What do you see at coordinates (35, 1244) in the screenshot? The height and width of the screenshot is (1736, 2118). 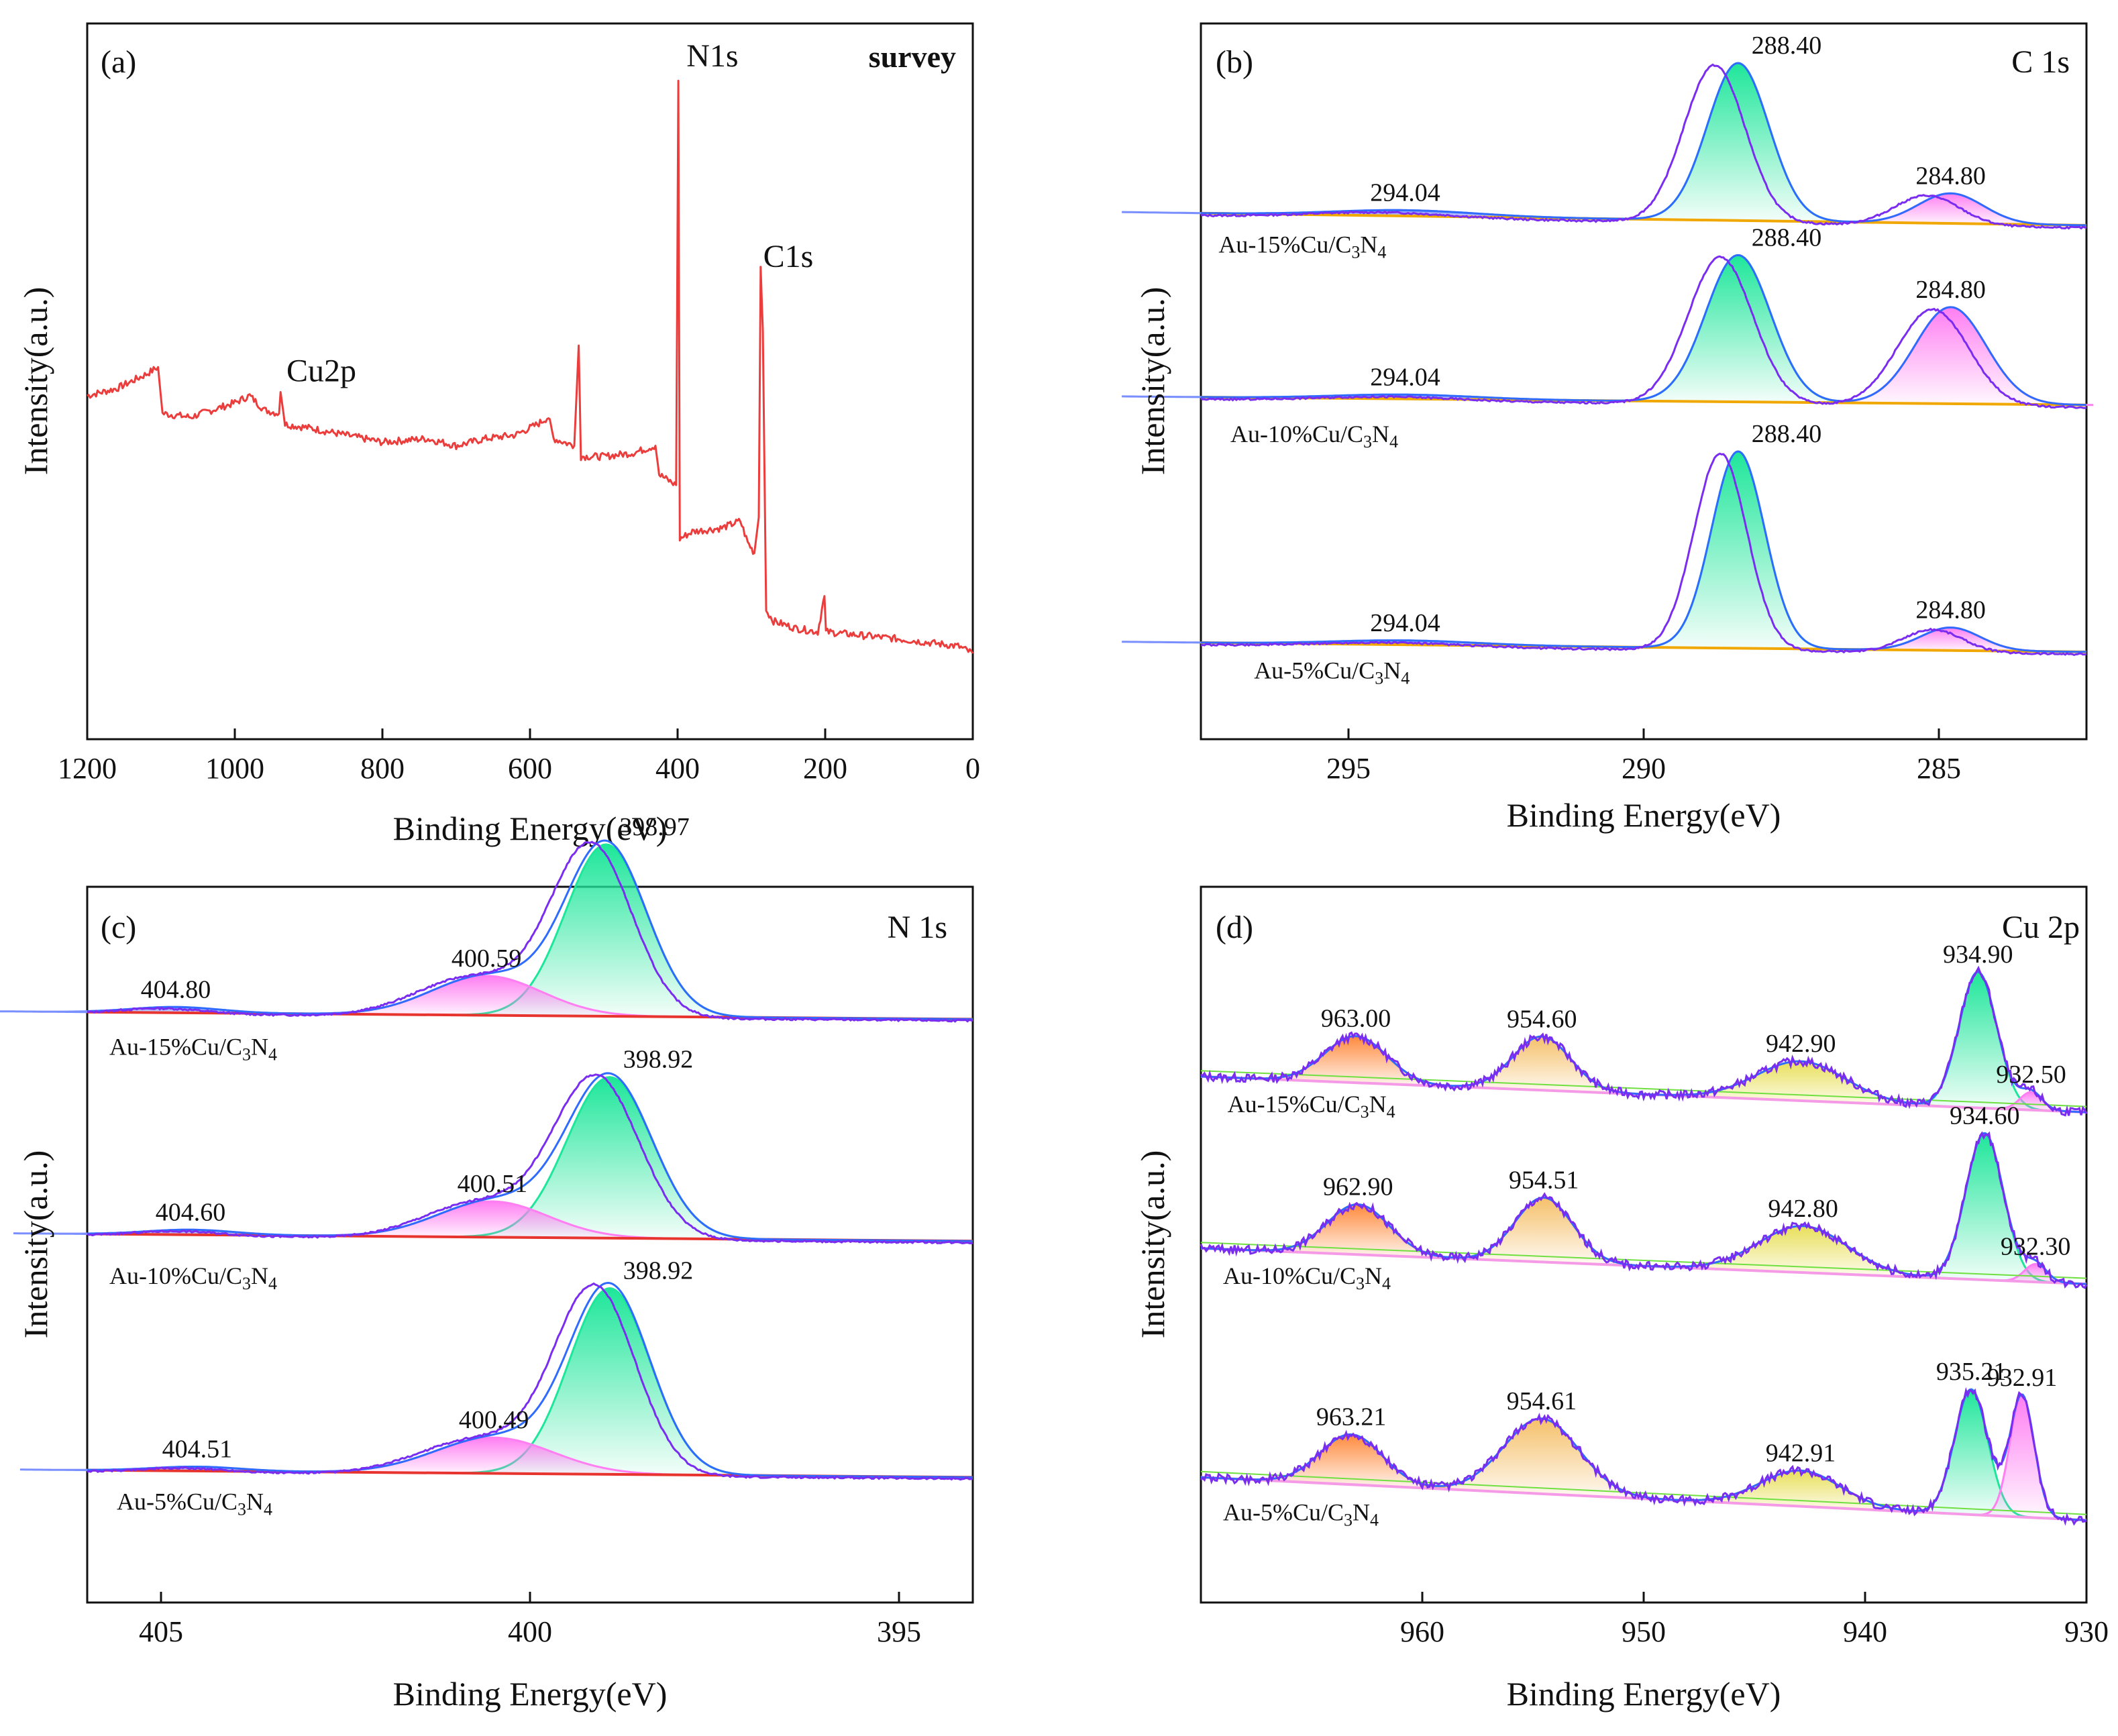 I see `panel-c-ylabel: Intensity(a.u.)` at bounding box center [35, 1244].